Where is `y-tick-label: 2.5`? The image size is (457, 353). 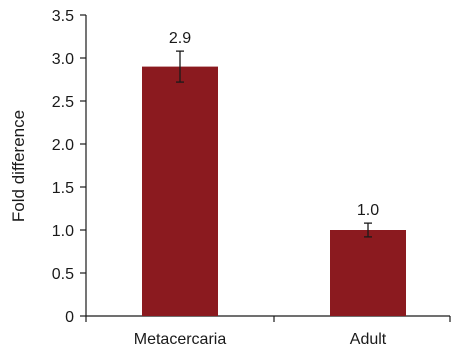
y-tick-label: 2.5 is located at coordinates (63, 102).